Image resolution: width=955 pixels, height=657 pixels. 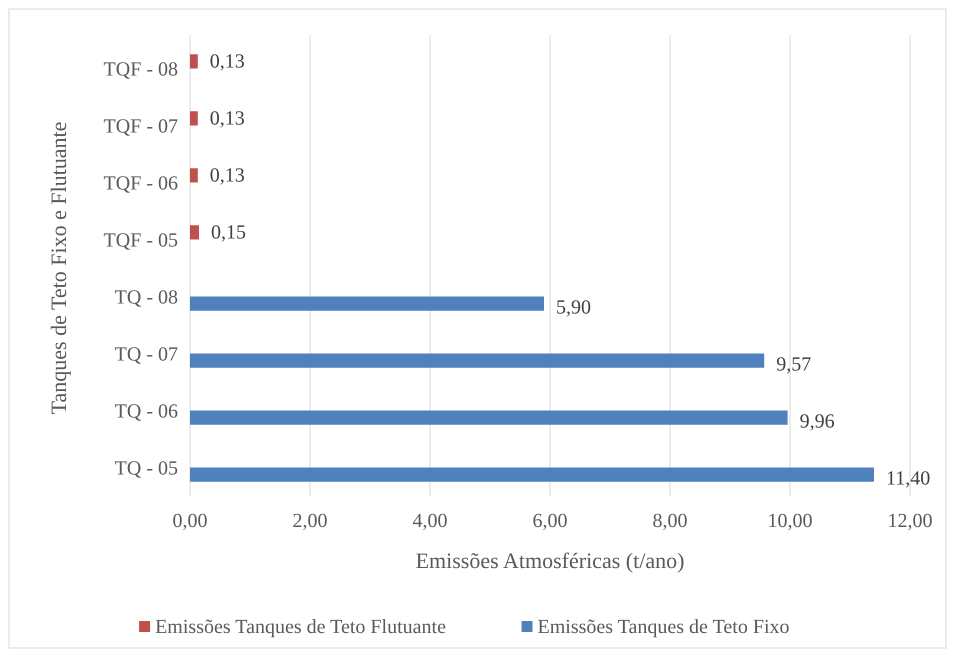 What do you see at coordinates (550, 560) in the screenshot?
I see `x-axis-title: Emissões Atmosféricas (t/ano)` at bounding box center [550, 560].